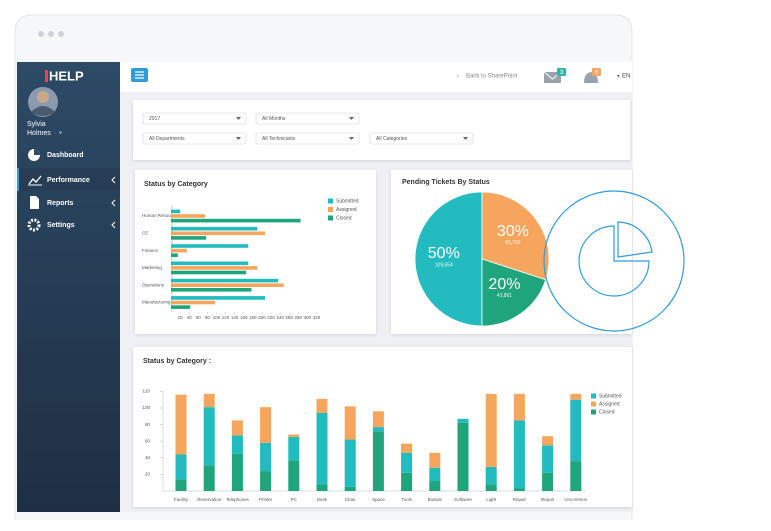 The image size is (771, 531). What do you see at coordinates (34, 225) in the screenshot?
I see `settings-icon` at bounding box center [34, 225].